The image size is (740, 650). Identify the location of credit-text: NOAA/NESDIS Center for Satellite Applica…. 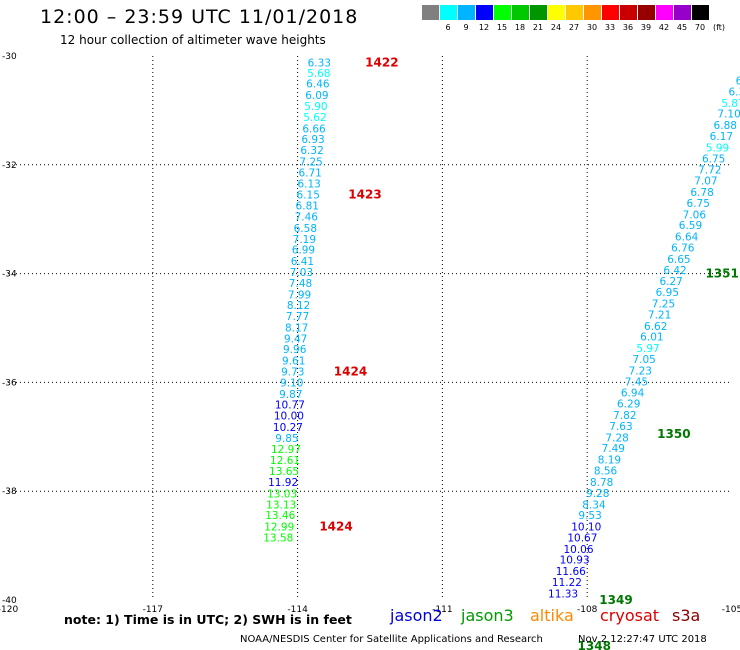
(391, 639).